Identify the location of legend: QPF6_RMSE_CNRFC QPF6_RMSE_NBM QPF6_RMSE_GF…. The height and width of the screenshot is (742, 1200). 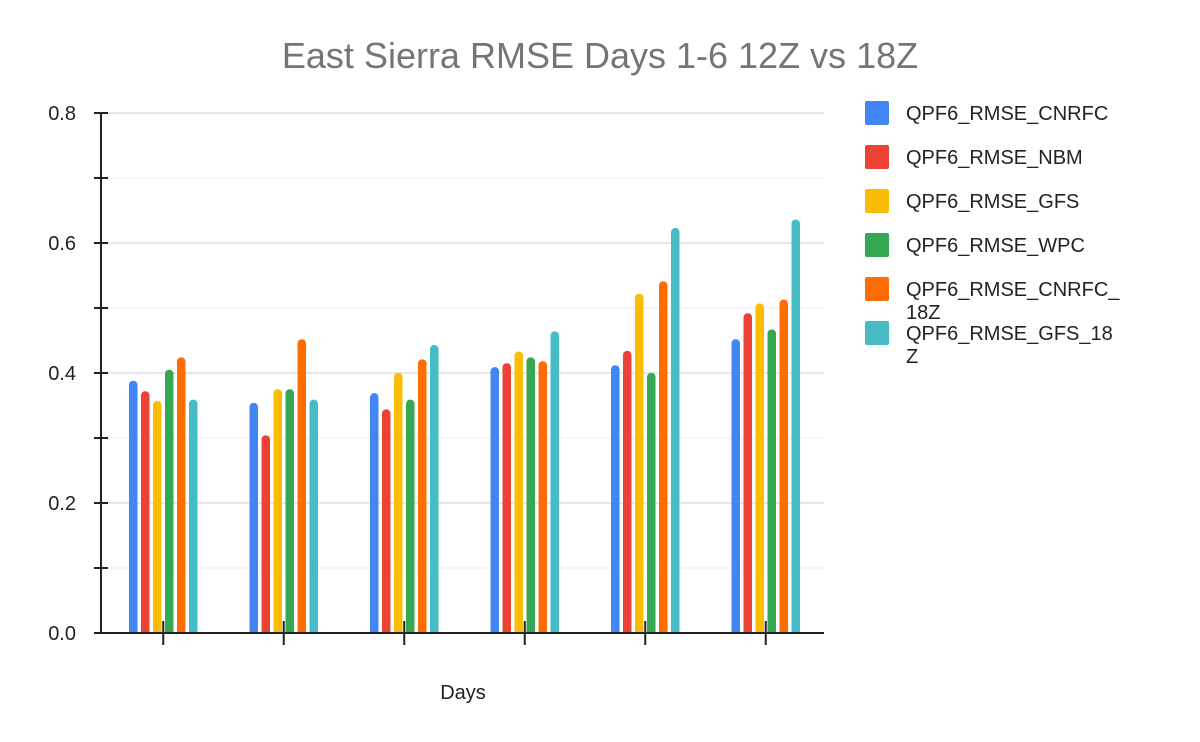
(992, 234).